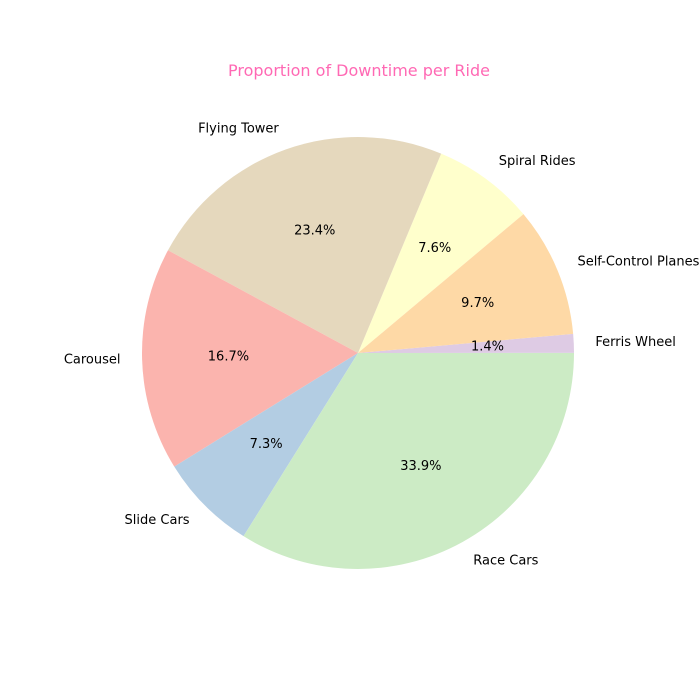 The image size is (700, 700). I want to click on slice-label-race-cars: Race Cars, so click(505, 560).